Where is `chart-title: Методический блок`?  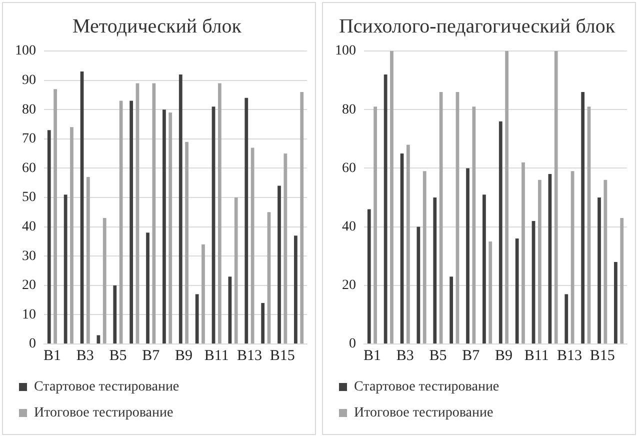
chart-title: Методический блок is located at coordinates (157, 26).